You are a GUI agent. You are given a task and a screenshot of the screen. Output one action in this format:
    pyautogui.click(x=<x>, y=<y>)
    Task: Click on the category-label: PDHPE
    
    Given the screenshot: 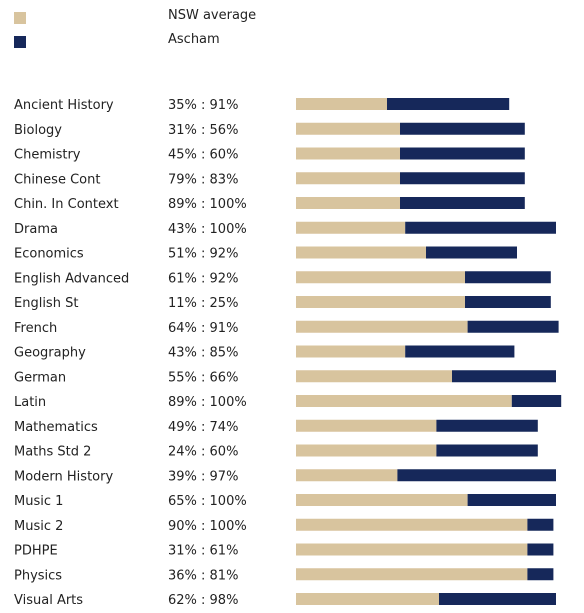 What is the action you would take?
    pyautogui.click(x=36, y=551)
    